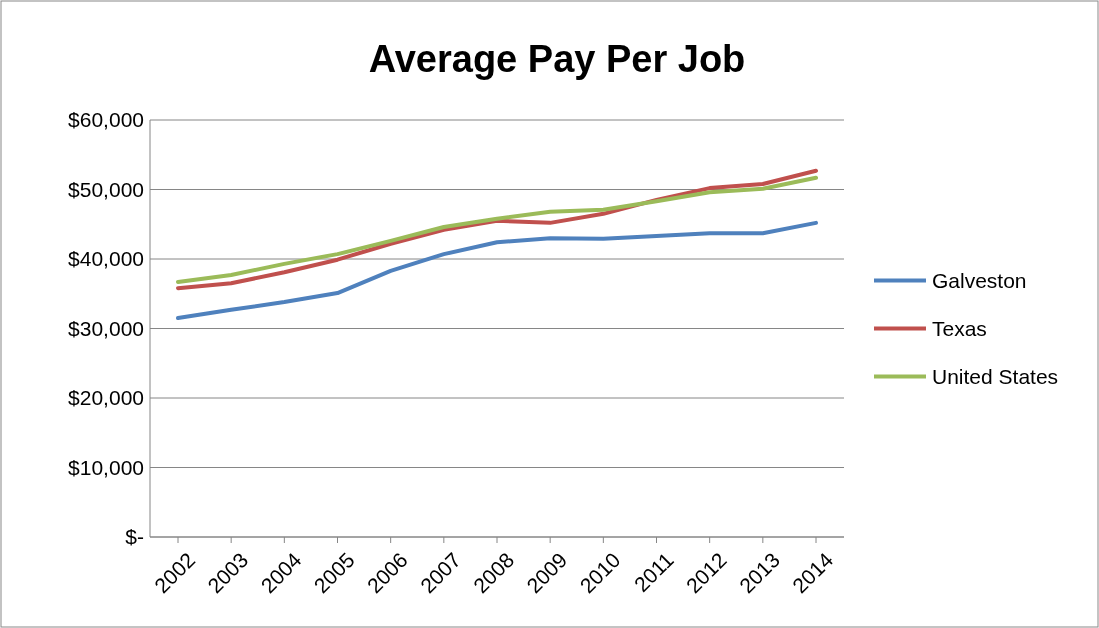 This screenshot has width=1099, height=628. I want to click on line-series, so click(497, 270).